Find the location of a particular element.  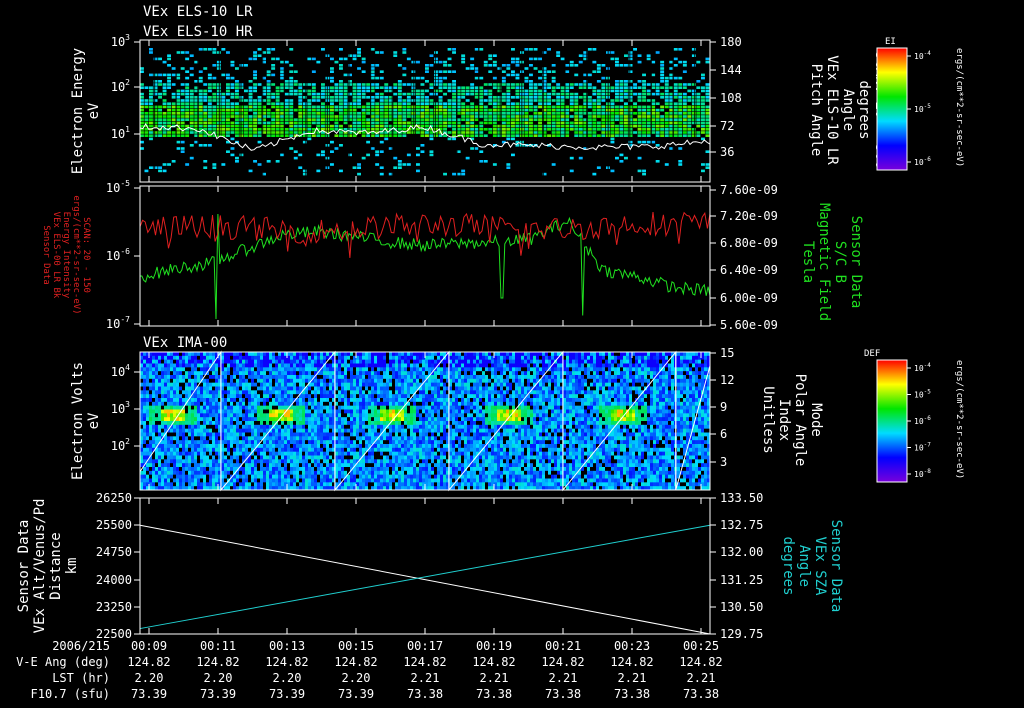

panel-3-rtick-label-2: 9 is located at coordinates (723, 407).